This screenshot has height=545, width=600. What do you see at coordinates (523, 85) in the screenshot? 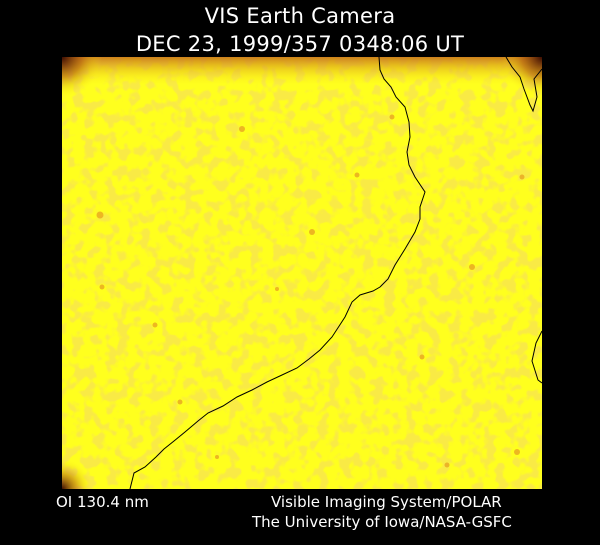
I see `coastline-top-right` at bounding box center [523, 85].